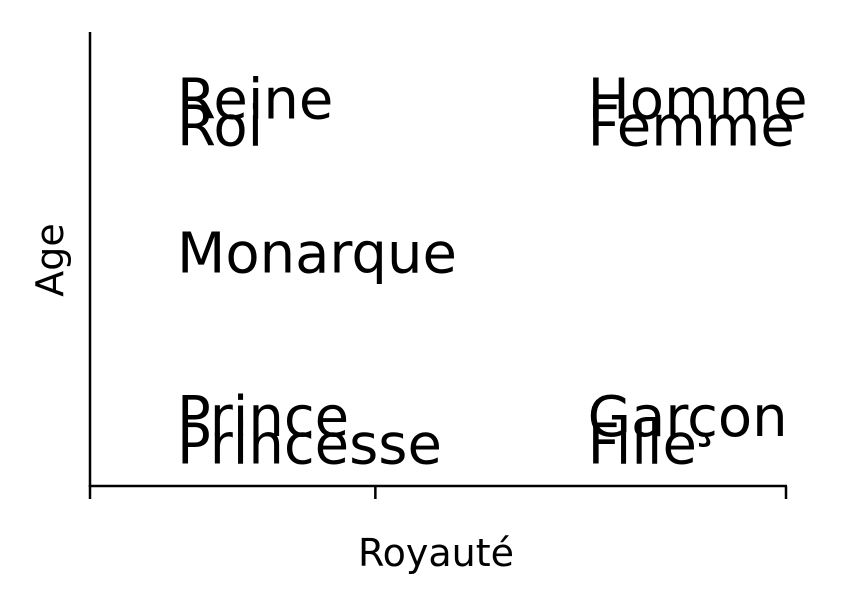  I want to click on word-label: Garçon, so click(688, 417).